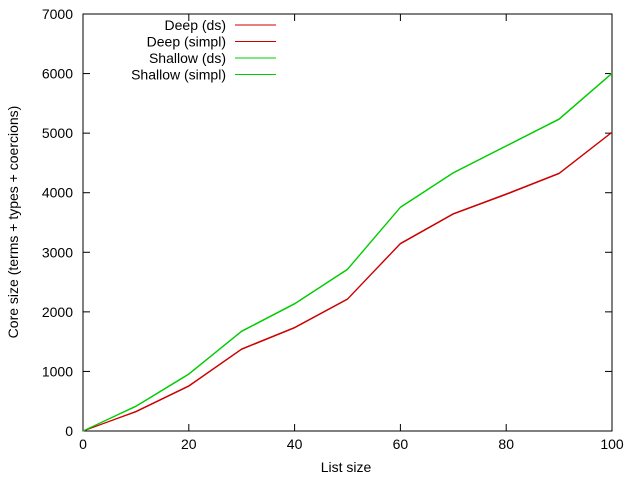  What do you see at coordinates (189, 444) in the screenshot?
I see `x-tick-label: 20` at bounding box center [189, 444].